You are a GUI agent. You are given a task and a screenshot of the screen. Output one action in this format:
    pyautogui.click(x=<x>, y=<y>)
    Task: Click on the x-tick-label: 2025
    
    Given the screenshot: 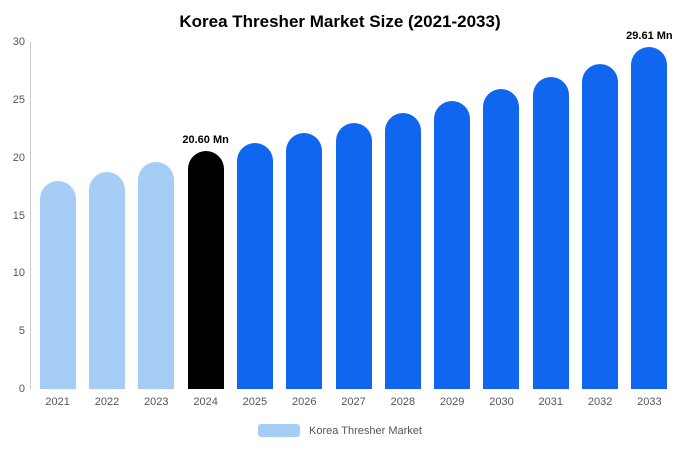 What is the action you would take?
    pyautogui.click(x=255, y=402)
    